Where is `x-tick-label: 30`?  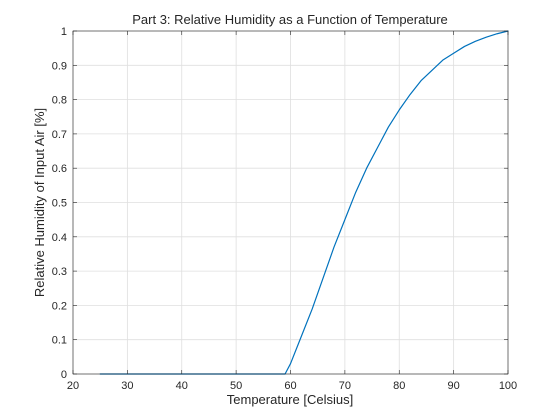
x-tick-label: 30 is located at coordinates (127, 386).